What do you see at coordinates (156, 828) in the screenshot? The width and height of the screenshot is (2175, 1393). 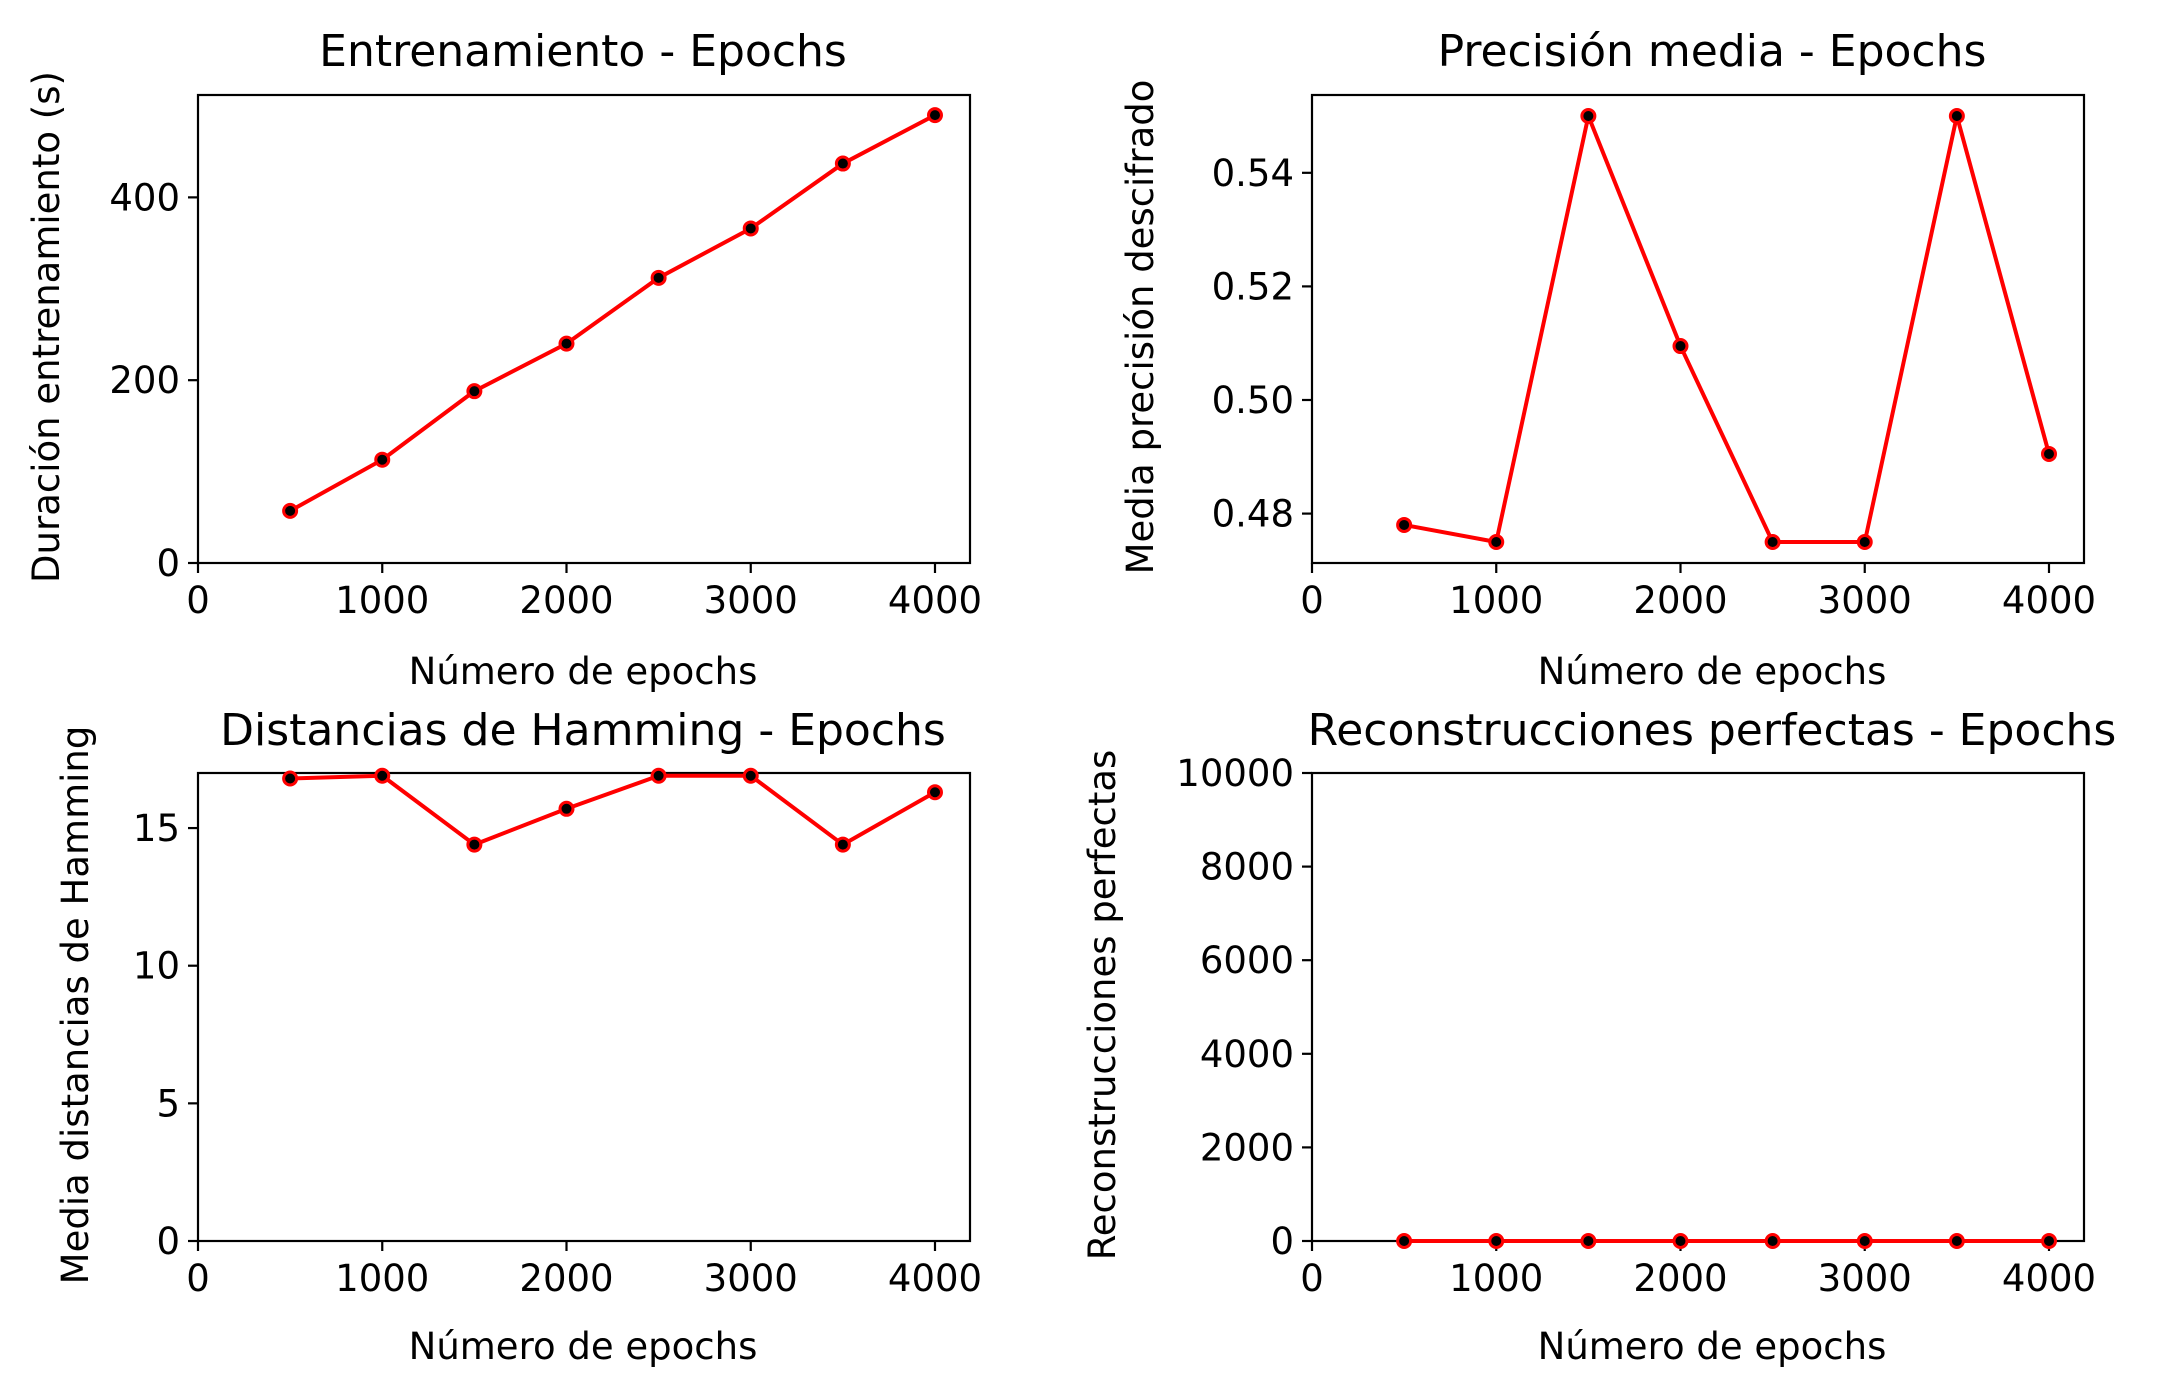 I see `y-tick-label: 15` at bounding box center [156, 828].